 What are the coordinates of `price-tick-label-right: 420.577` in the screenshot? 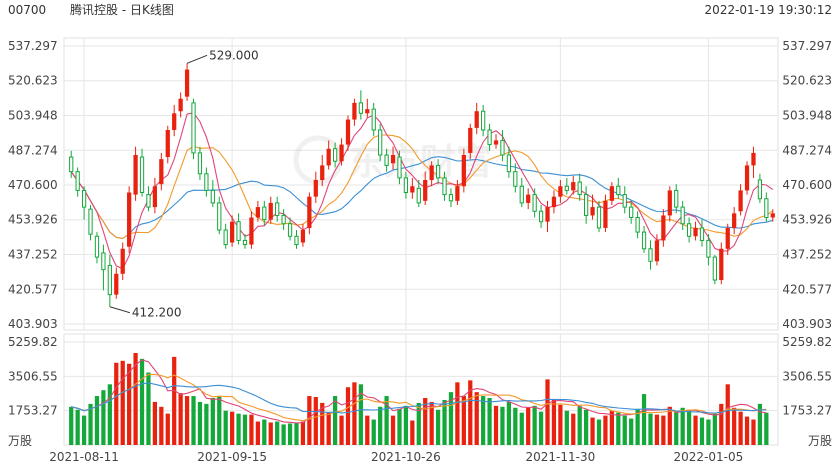 It's located at (807, 289).